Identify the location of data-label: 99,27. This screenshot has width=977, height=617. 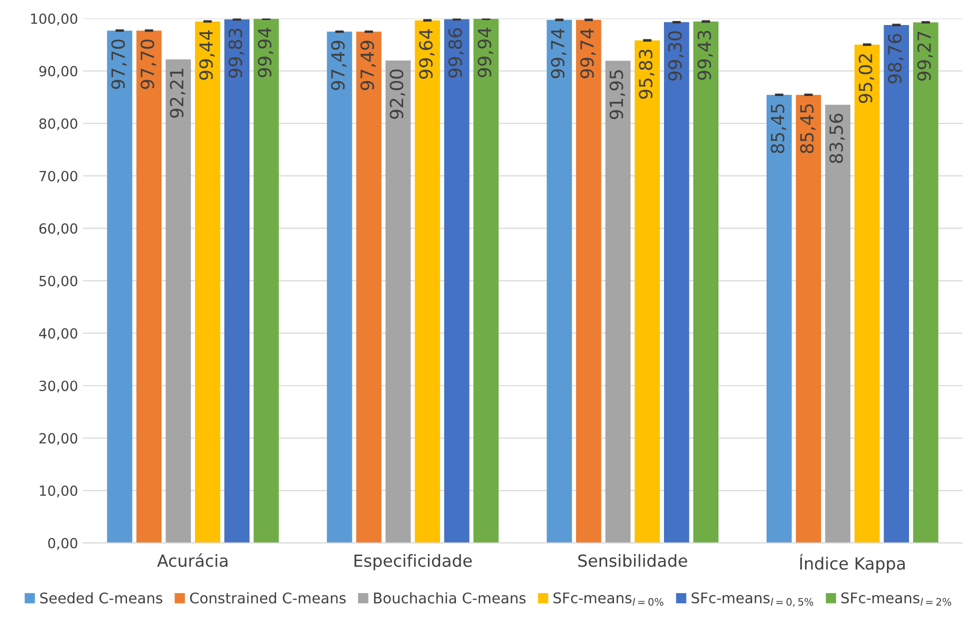
(925, 56).